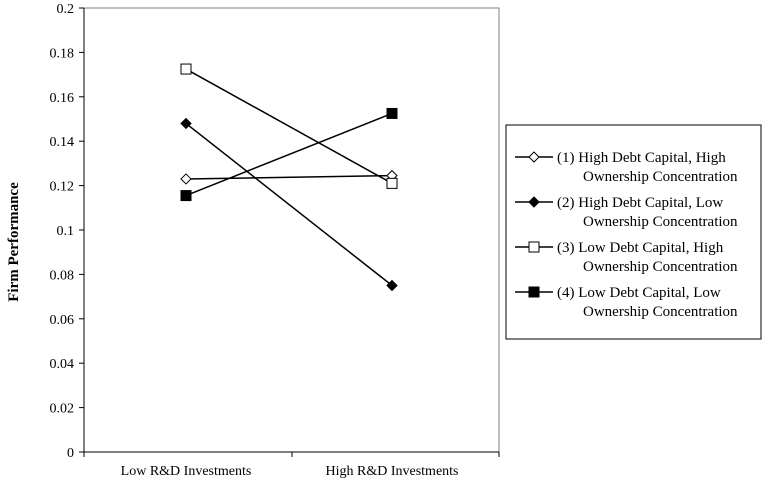 The height and width of the screenshot is (484, 765). I want to click on x-category-label: High R&D Investments, so click(392, 471).